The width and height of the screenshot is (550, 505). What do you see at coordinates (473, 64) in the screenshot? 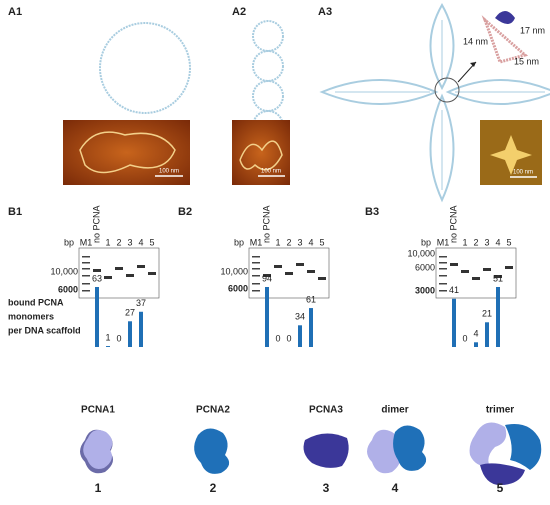
I see `arrowhead` at bounding box center [473, 64].